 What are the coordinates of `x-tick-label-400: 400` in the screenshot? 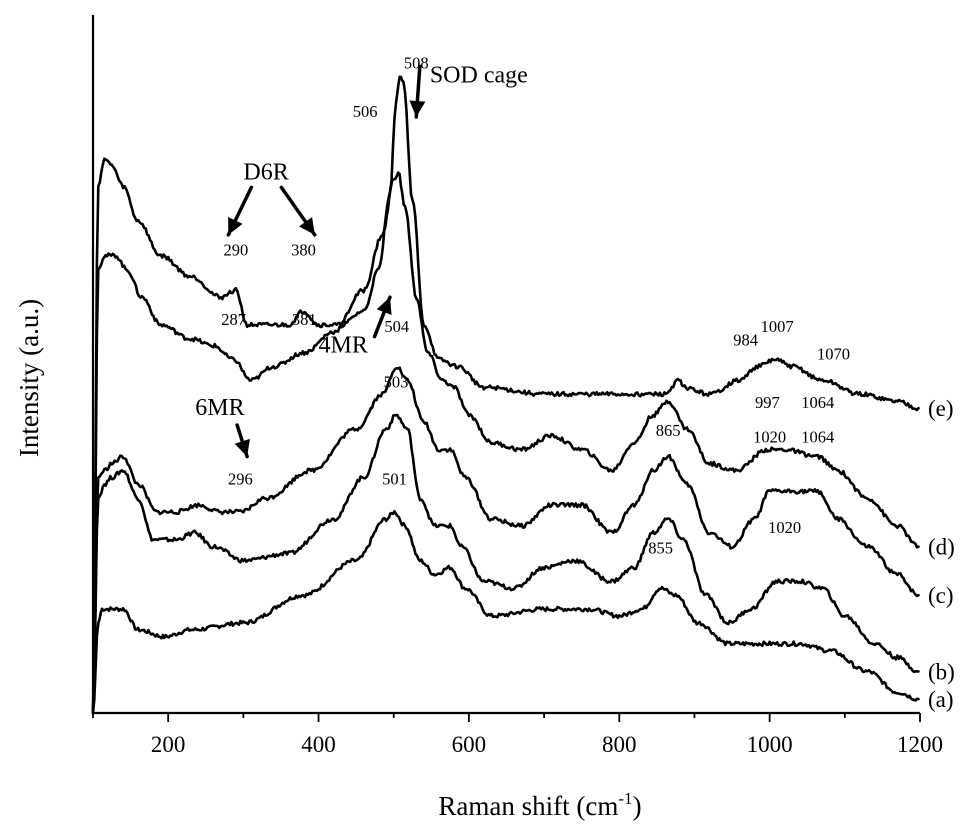 It's located at (318, 744).